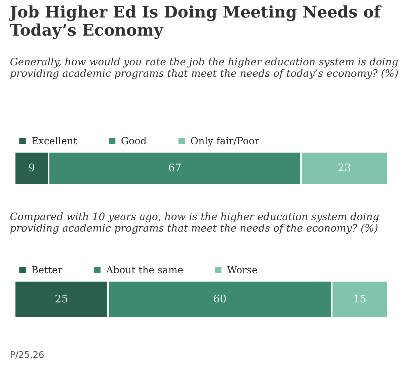 Image resolution: width=405 pixels, height=373 pixels. I want to click on legend-label: Worse, so click(242, 270).